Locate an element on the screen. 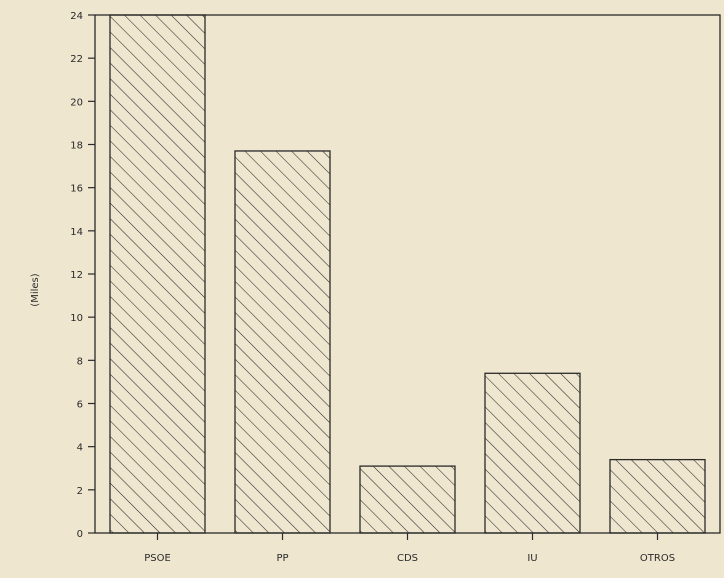 This screenshot has height=578, width=724. x-tick-label: CDS is located at coordinates (407, 558).